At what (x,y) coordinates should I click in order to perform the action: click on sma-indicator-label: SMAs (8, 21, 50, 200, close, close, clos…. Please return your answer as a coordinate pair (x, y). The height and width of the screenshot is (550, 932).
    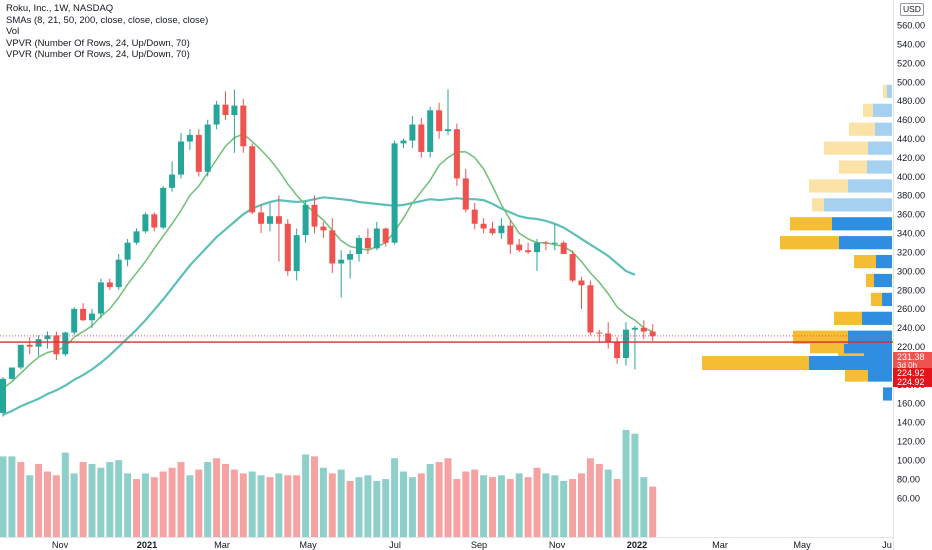
    Looking at the image, I should click on (107, 20).